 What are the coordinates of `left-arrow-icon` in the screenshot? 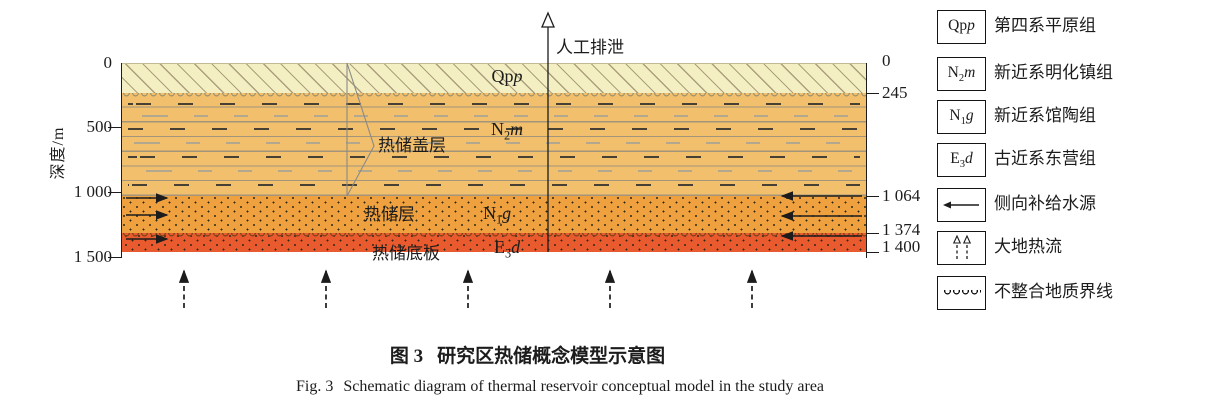 It's located at (960, 205).